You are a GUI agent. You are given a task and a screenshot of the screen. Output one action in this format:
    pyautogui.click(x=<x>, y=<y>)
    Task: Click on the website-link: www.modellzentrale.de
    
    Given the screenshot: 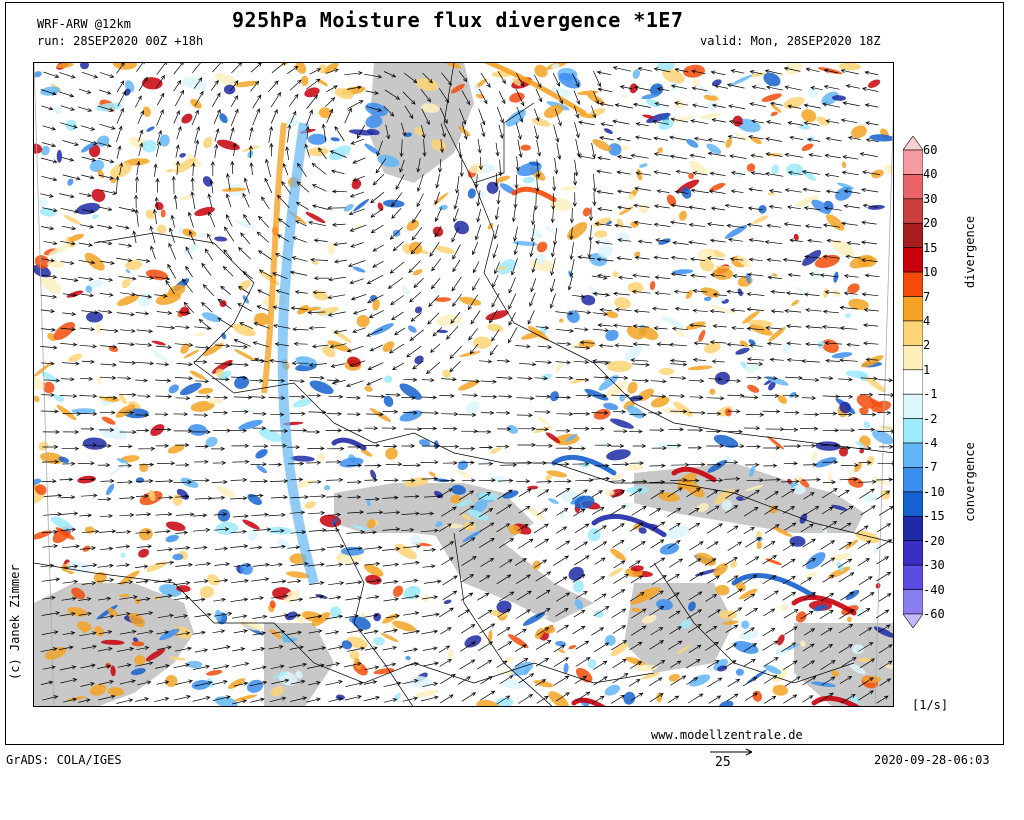 What is the action you would take?
    pyautogui.click(x=727, y=735)
    